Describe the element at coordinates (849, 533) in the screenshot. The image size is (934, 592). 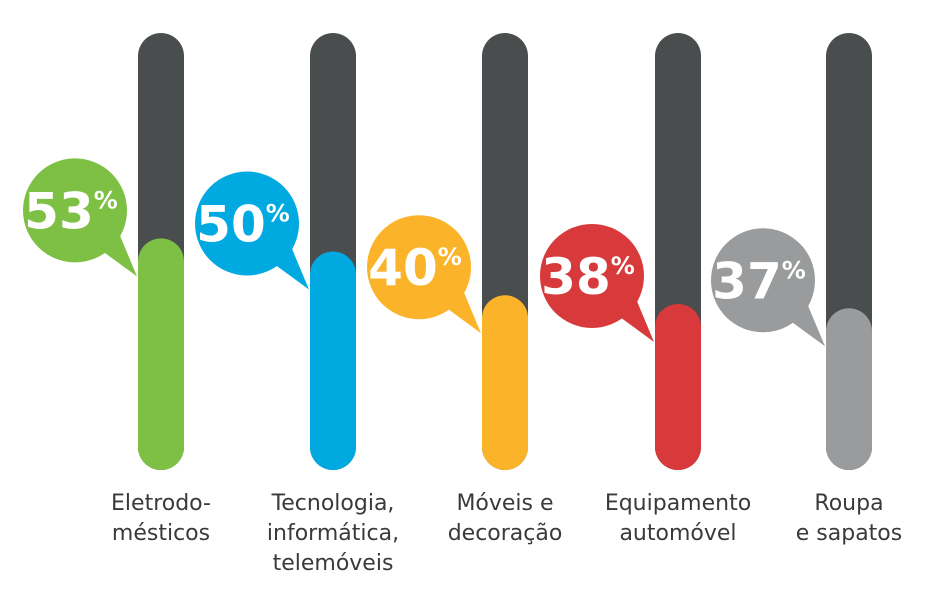
I see `x-tick-label-line: e sapatos` at that location.